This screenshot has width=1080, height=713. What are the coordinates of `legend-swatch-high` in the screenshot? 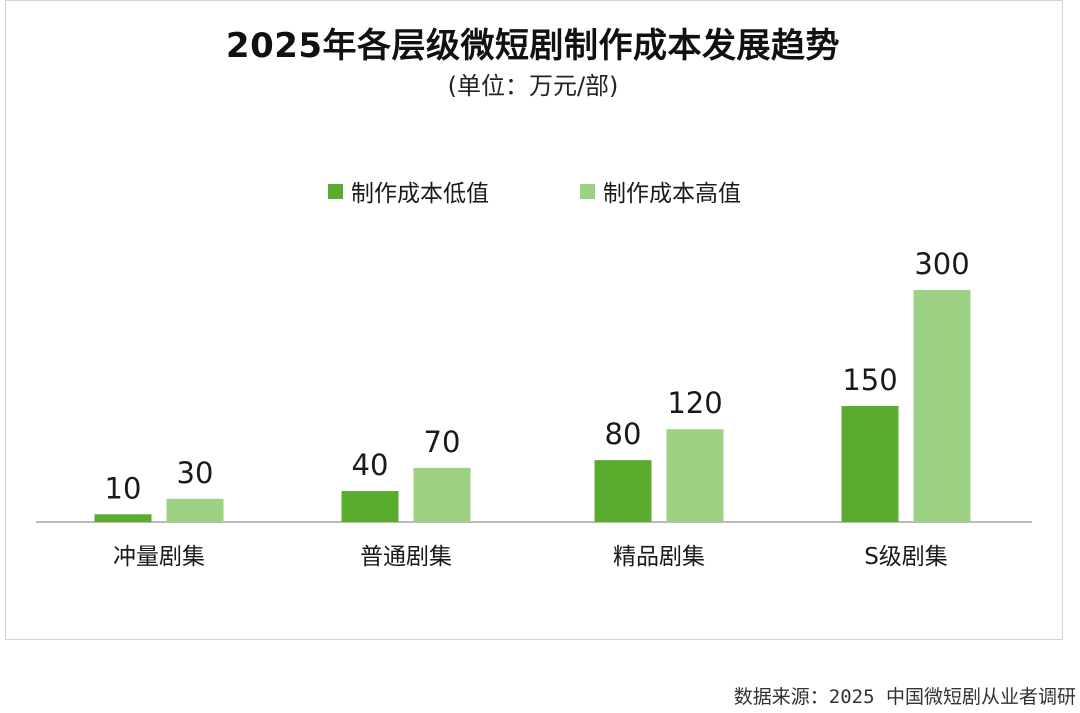 It's located at (587, 191).